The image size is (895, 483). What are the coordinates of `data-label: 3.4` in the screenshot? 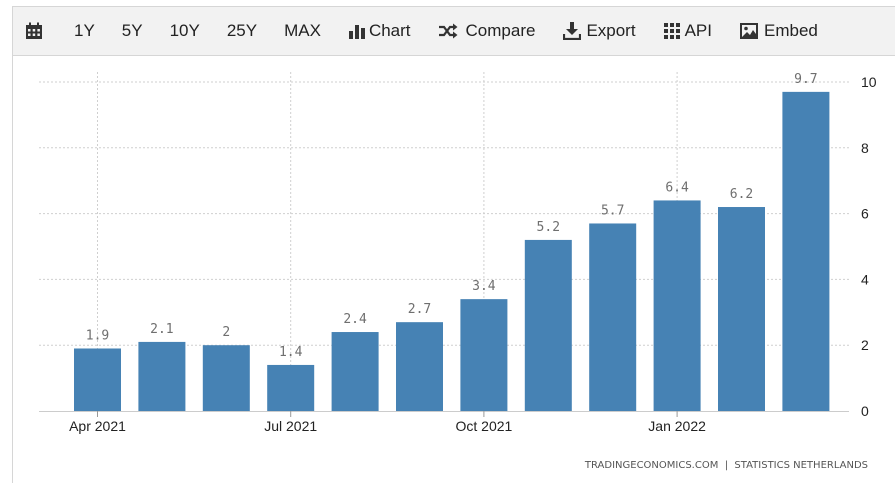 It's located at (484, 286).